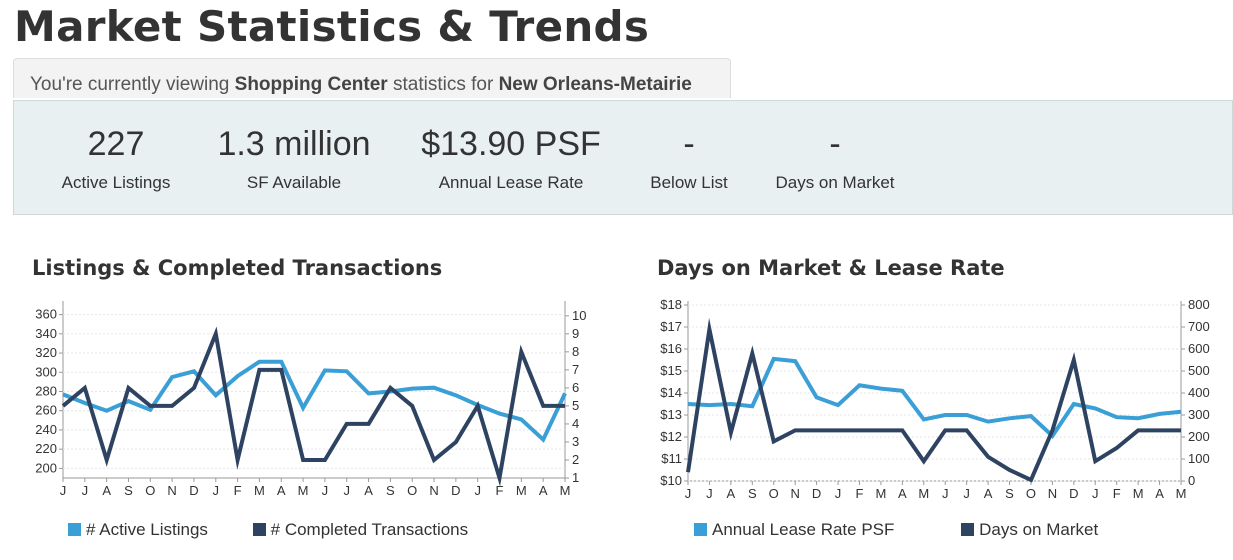  Describe the element at coordinates (1199, 458) in the screenshot. I see `right-tick-label: 100` at that location.